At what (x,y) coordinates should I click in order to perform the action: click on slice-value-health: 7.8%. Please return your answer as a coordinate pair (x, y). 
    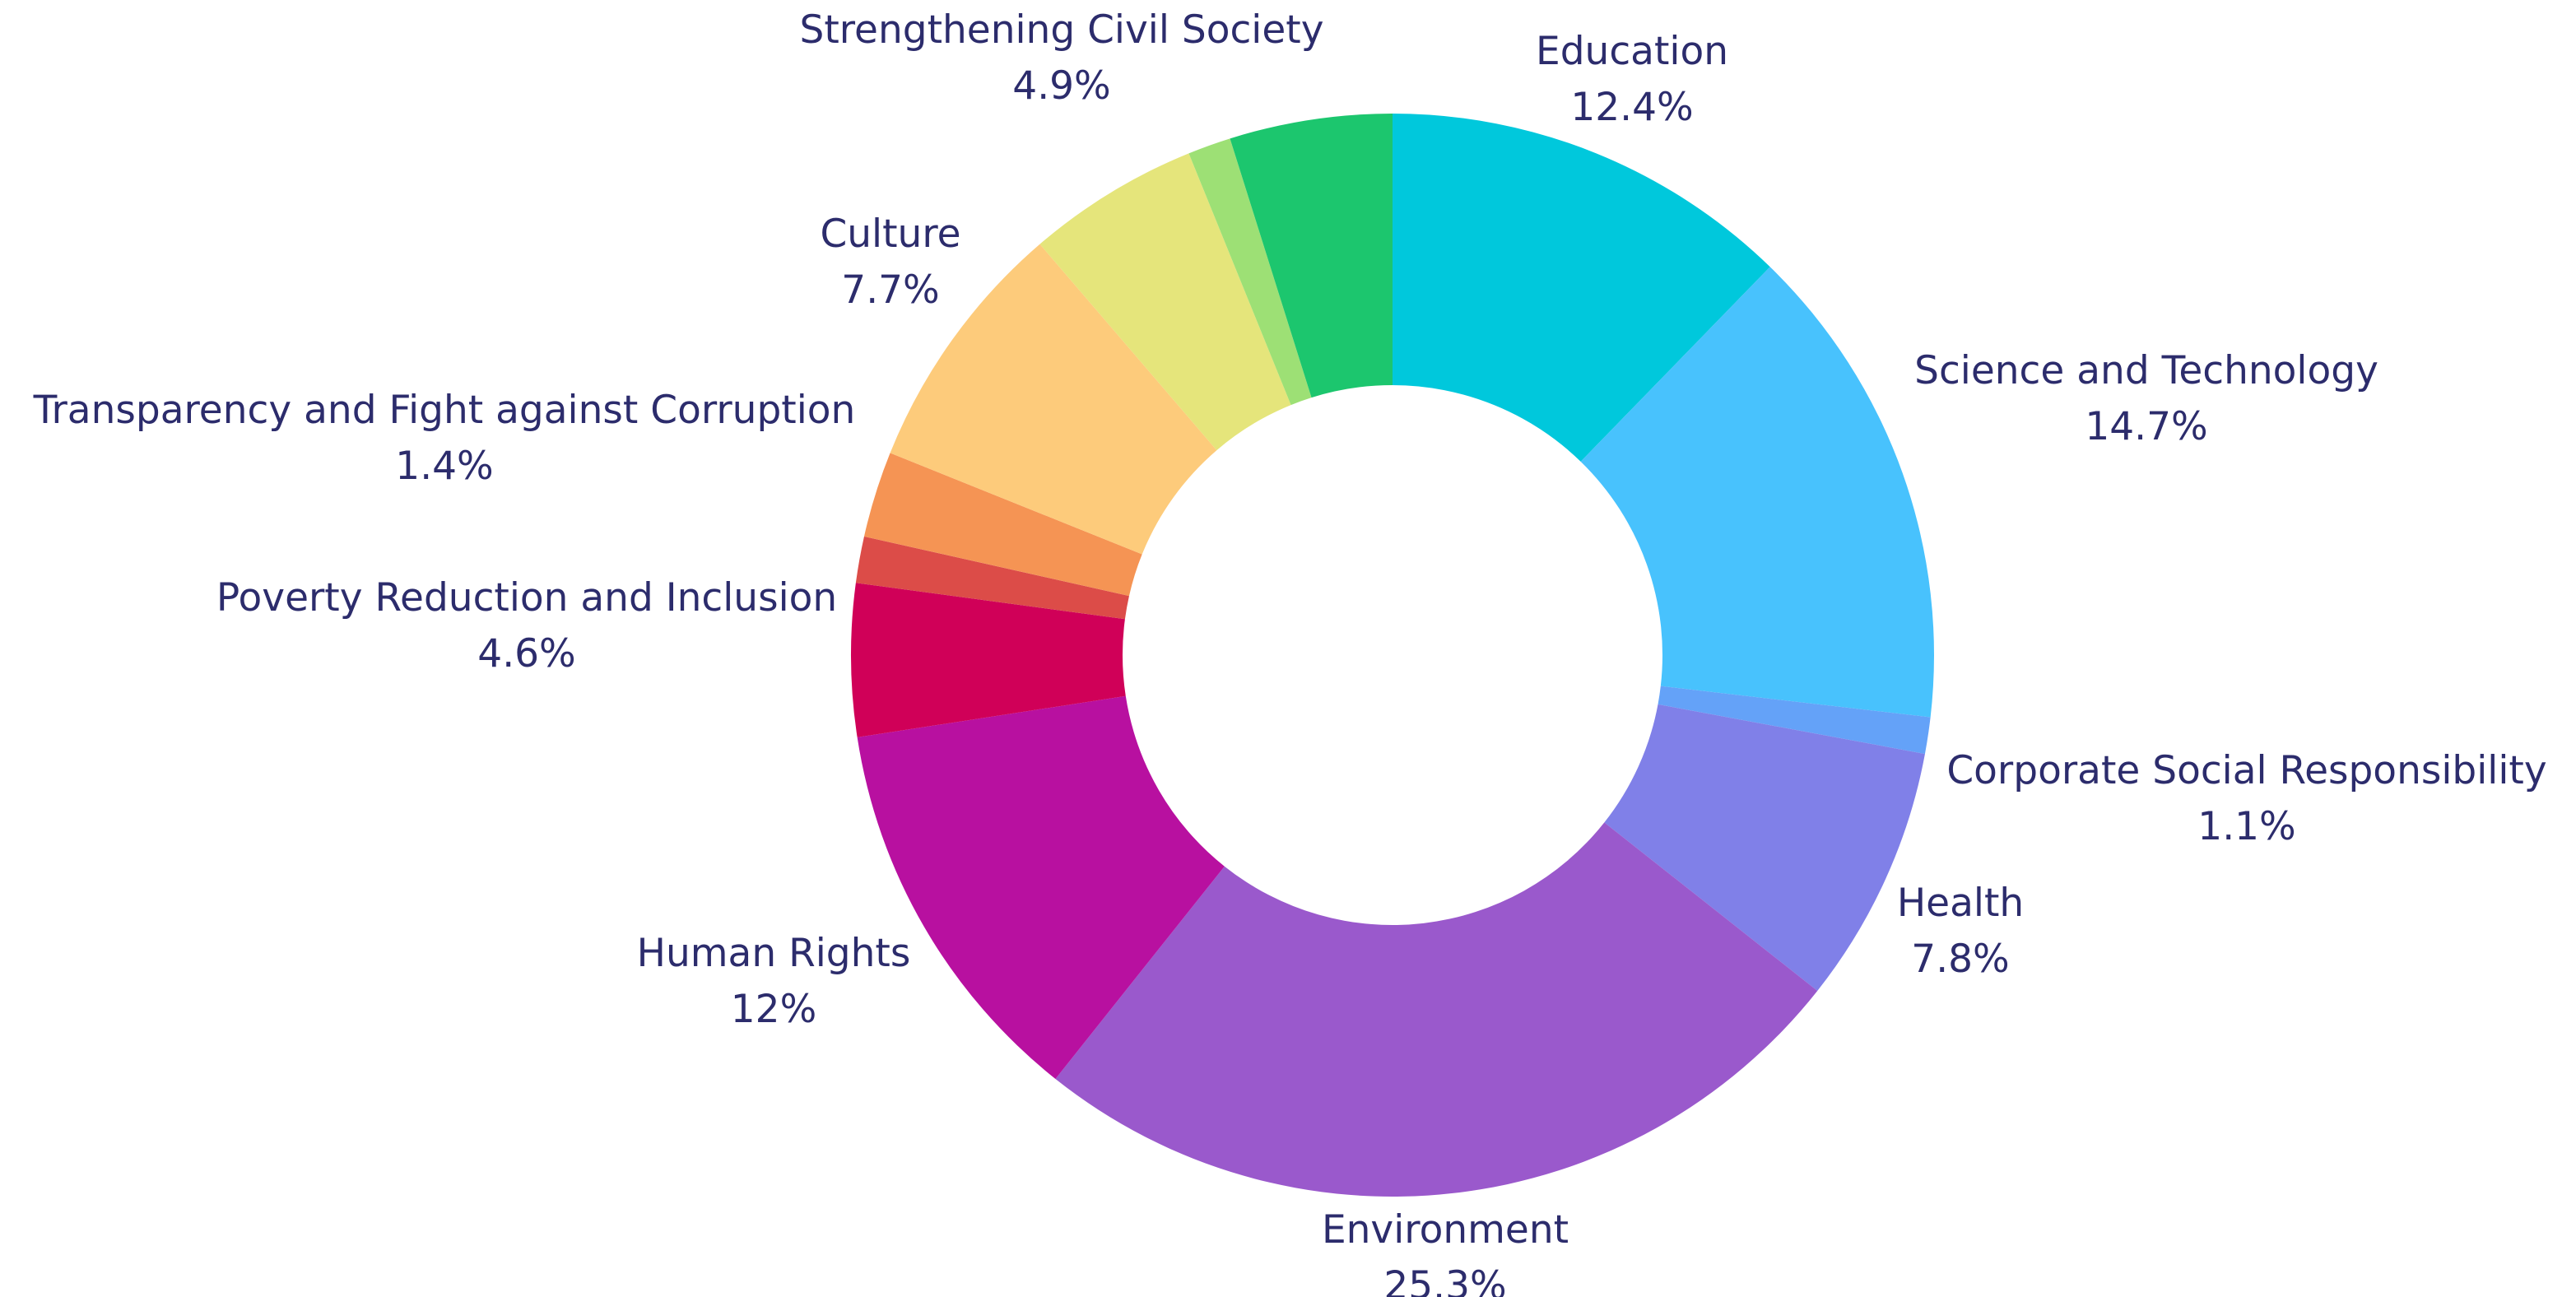
    Looking at the image, I should click on (1960, 960).